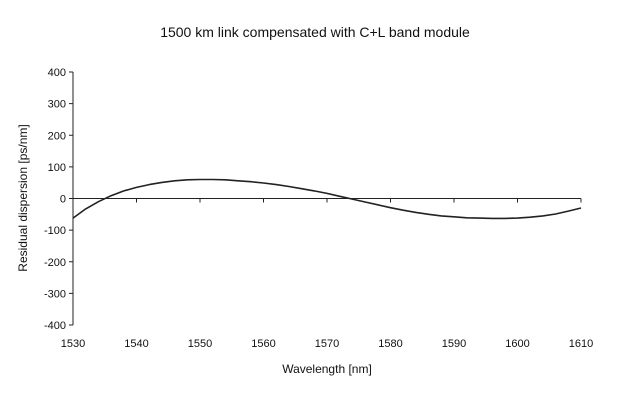 The height and width of the screenshot is (411, 640). I want to click on residual-dispersion-line, so click(327, 199).